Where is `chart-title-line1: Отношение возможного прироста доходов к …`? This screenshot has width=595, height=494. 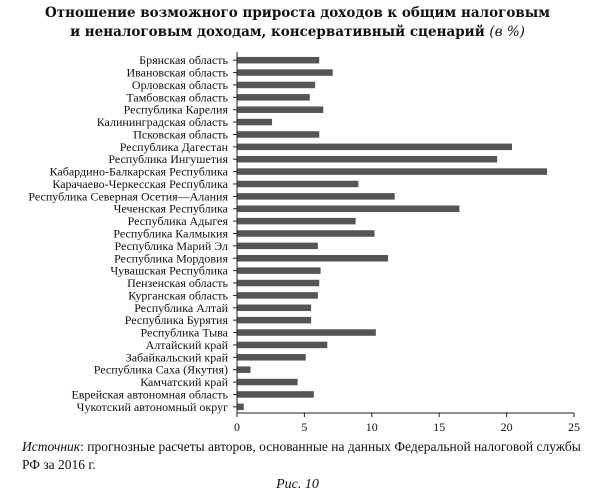 chart-title-line1: Отношение возможного прироста доходов к … is located at coordinates (297, 13).